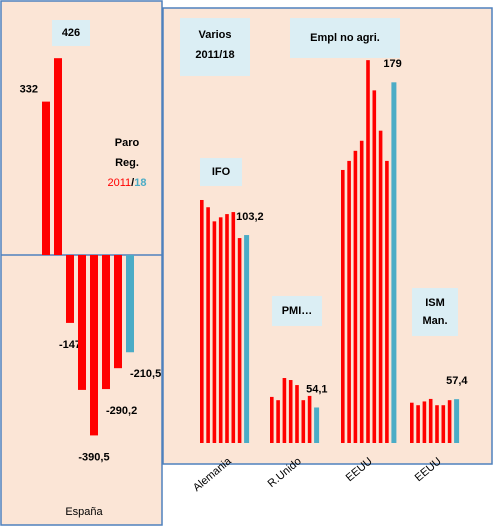 The width and height of the screenshot is (496, 526). I want to click on value-label: -147, so click(70, 345).